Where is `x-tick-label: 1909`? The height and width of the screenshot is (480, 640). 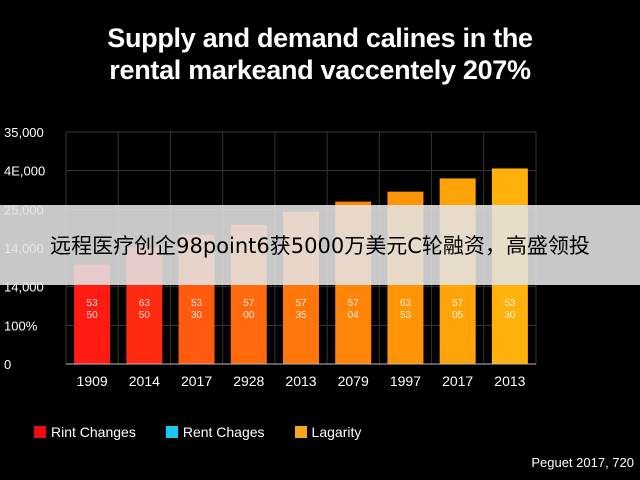 x-tick-label: 1909 is located at coordinates (92, 381).